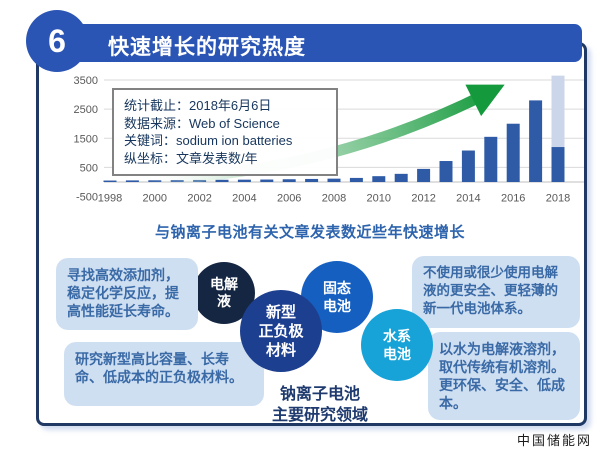  Describe the element at coordinates (208, 140) in the screenshot. I see `info-line-keyword: 关键词：sodium ion batteries` at that location.